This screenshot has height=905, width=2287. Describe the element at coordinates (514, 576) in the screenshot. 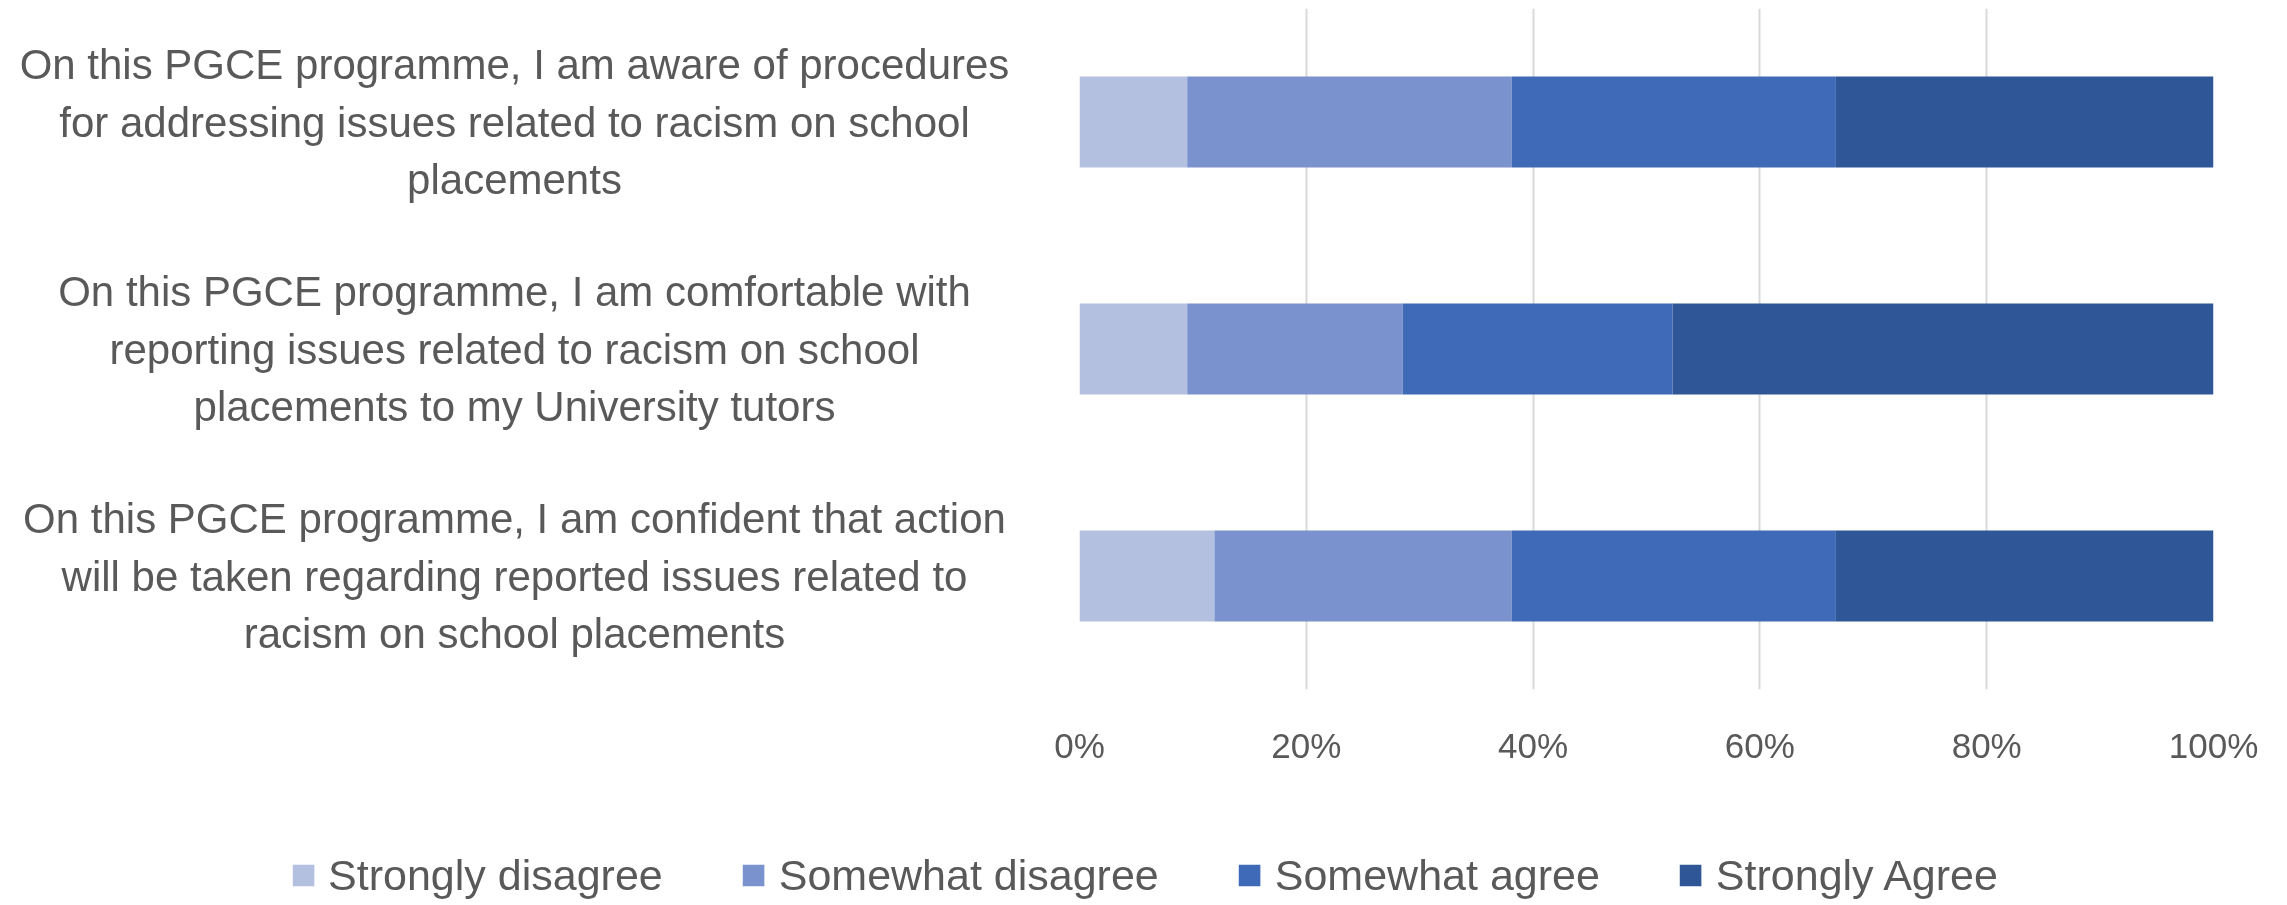

I see `y-tick-label: On this PGCE programme, I am confident that action will be taken regarding reported issues related to racism on school placements` at that location.